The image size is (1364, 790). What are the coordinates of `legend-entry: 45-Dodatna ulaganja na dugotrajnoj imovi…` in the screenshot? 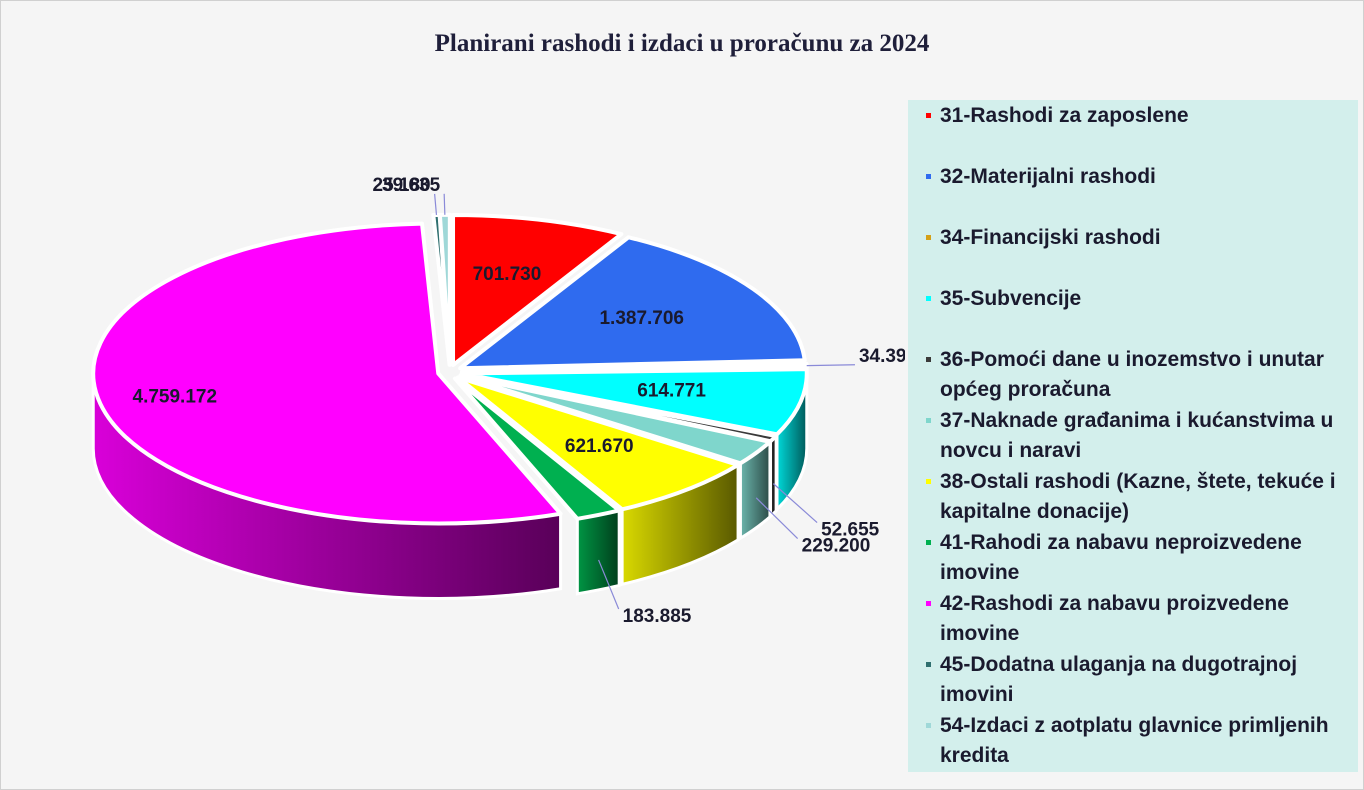 It's located at (1136, 680).